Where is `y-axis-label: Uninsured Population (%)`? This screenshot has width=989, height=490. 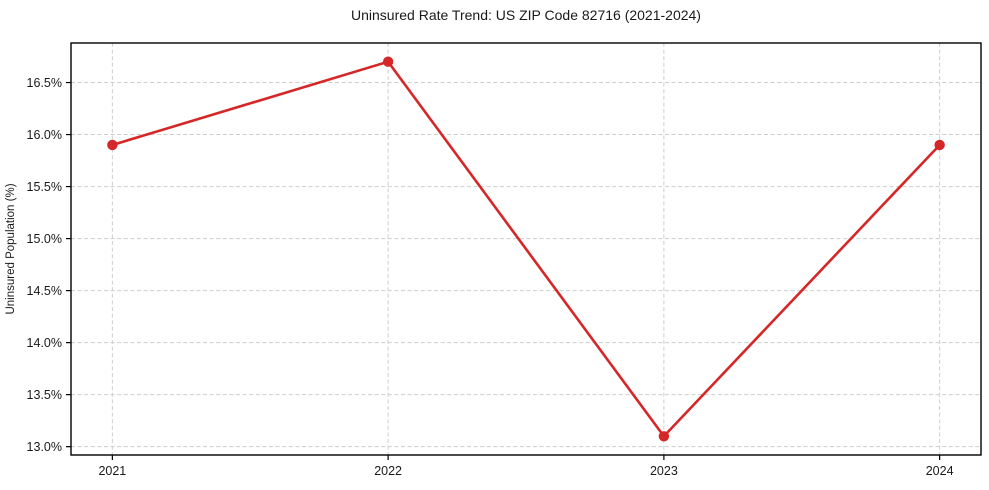 y-axis-label: Uninsured Population (%) is located at coordinates (11, 248).